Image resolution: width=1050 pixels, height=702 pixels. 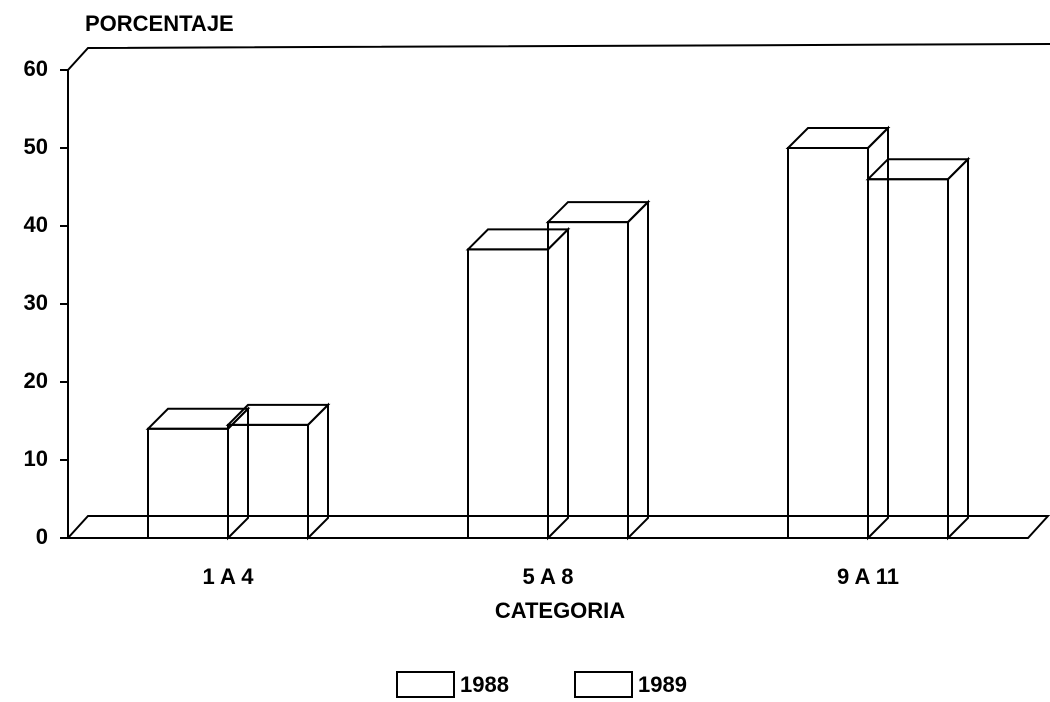 What do you see at coordinates (662, 684) in the screenshot?
I see `legend-label: 1989` at bounding box center [662, 684].